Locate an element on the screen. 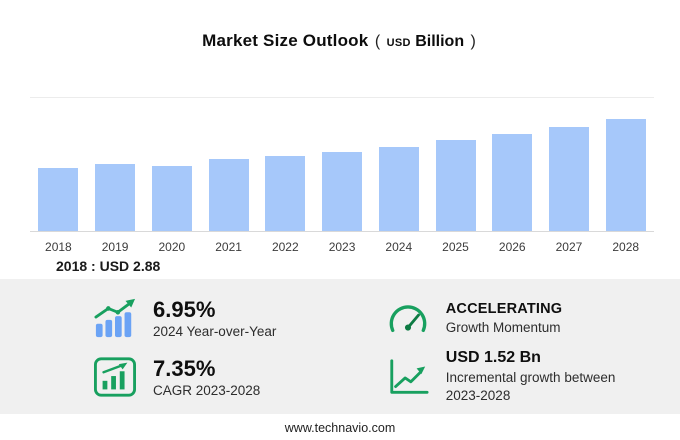 This screenshot has width=680, height=440. chart-title: Market Size Outlook is located at coordinates (285, 40).